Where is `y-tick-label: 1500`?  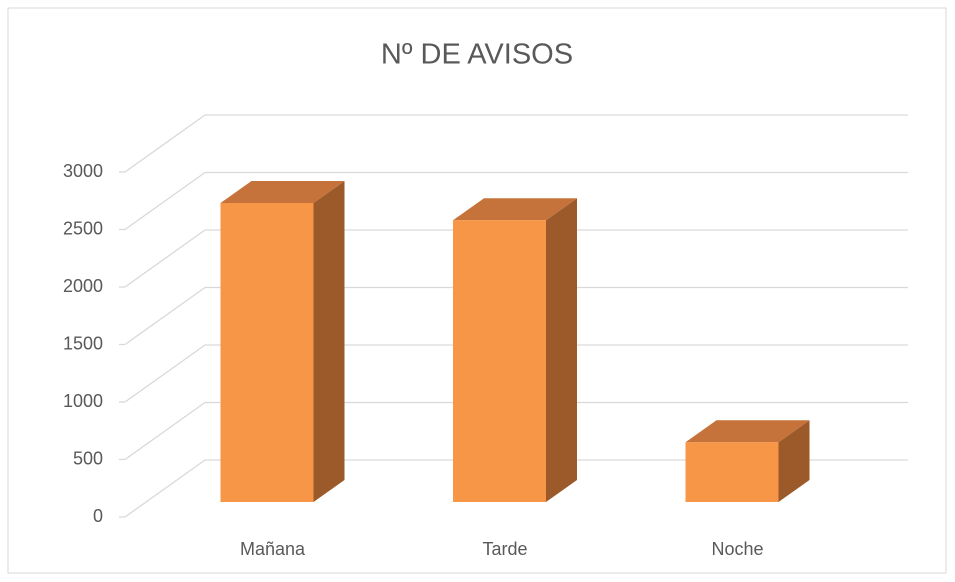
y-tick-label: 1500 is located at coordinates (83, 343).